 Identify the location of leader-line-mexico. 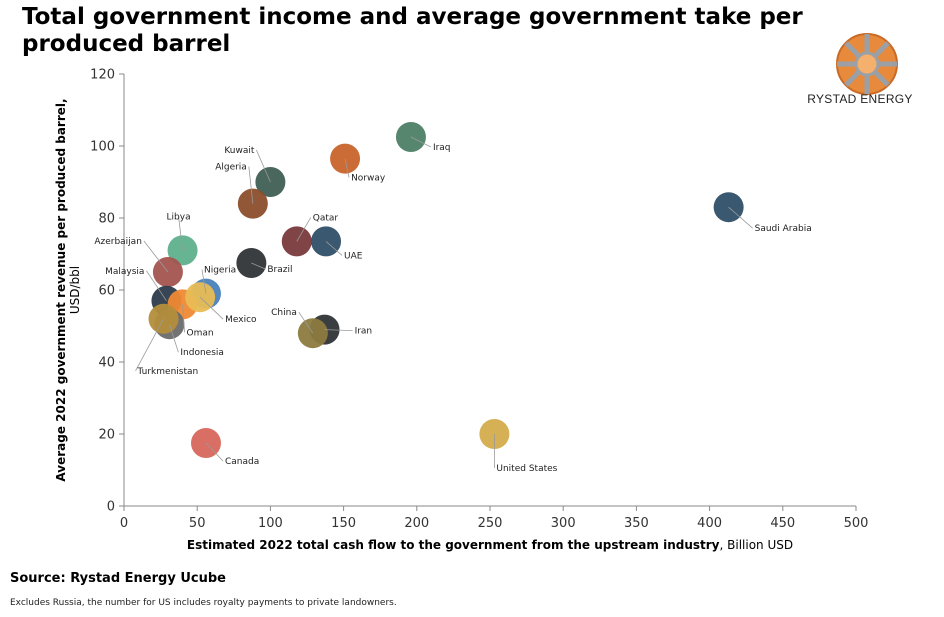
(211, 308).